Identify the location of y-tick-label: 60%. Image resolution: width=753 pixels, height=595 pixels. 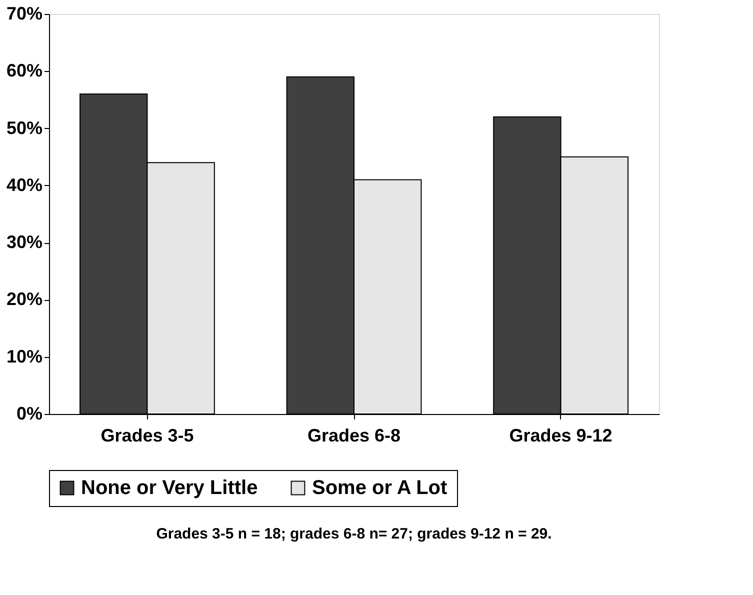
(24, 70).